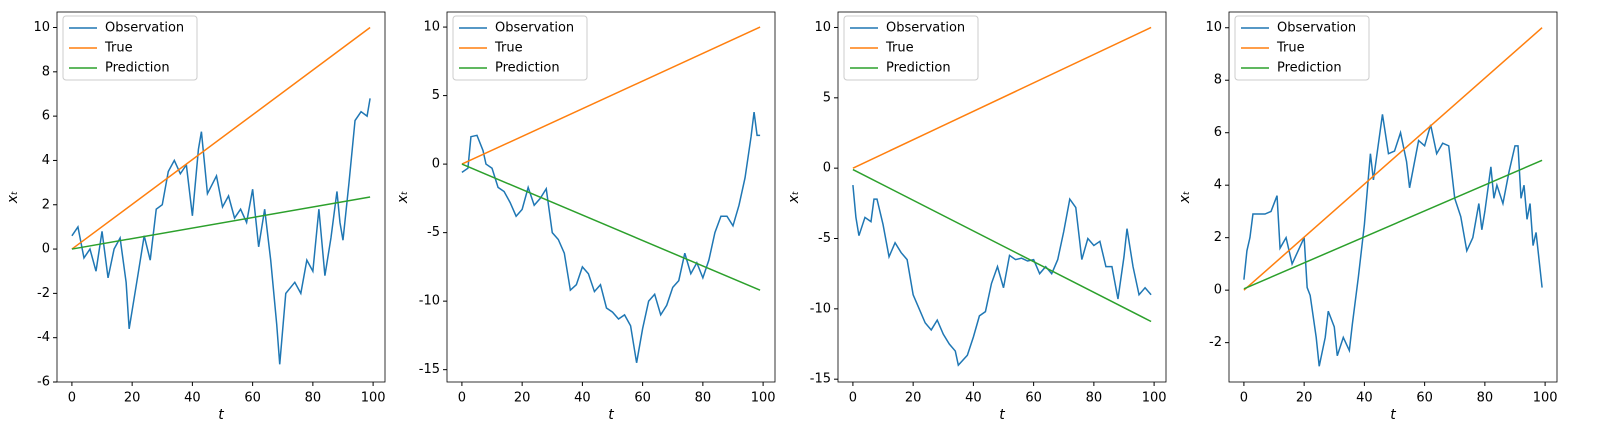 The height and width of the screenshot is (448, 1621). What do you see at coordinates (43, 337) in the screenshot?
I see `y-tick-label: -4` at bounding box center [43, 337].